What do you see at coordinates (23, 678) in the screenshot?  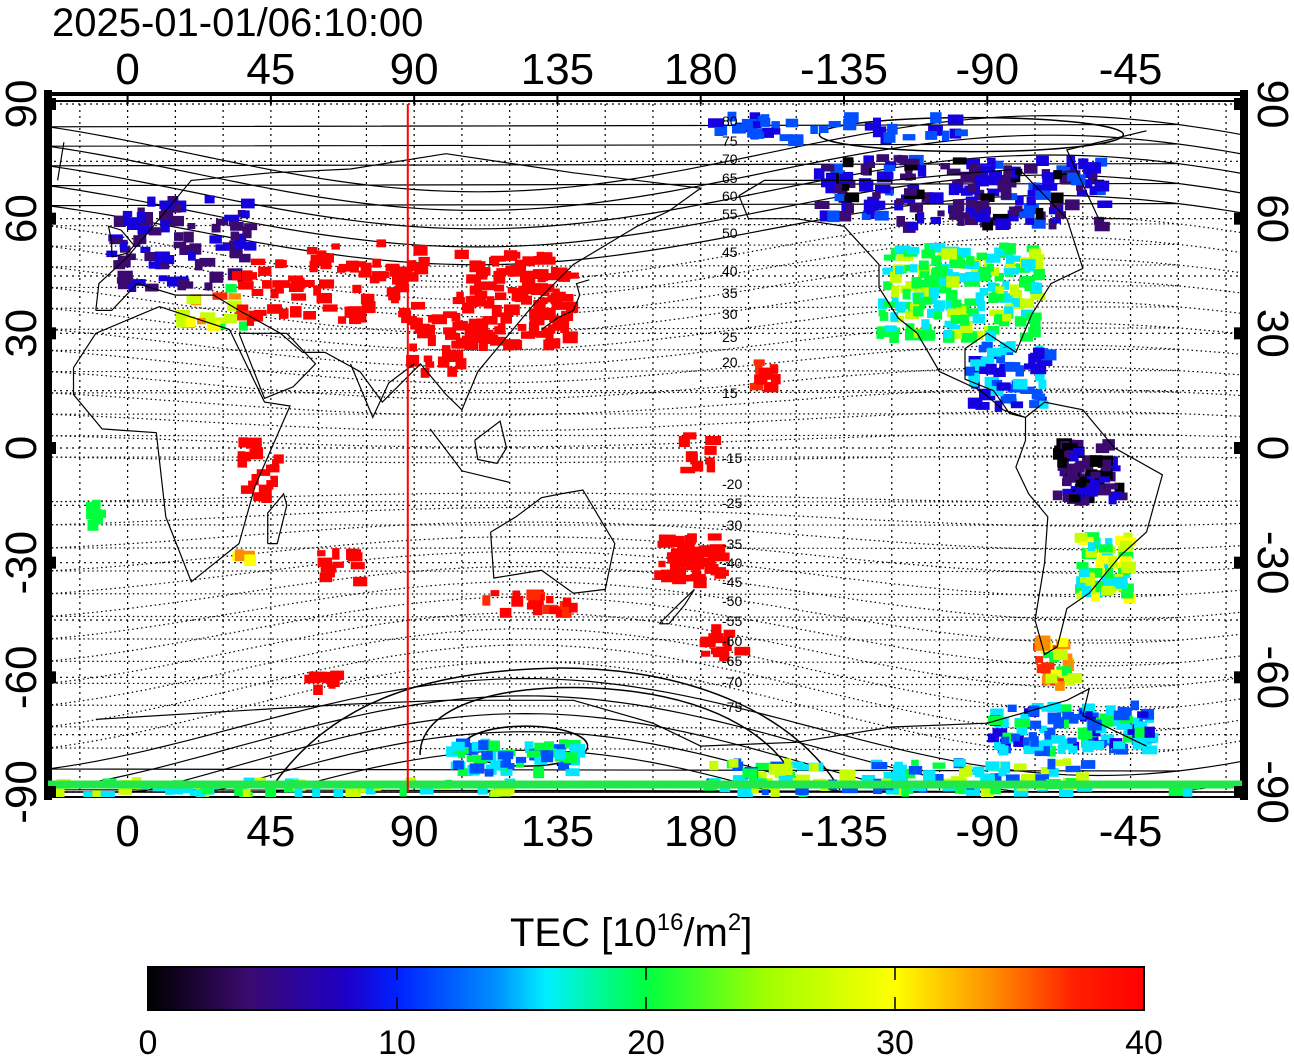 I see `y-tick-label-left: -60` at bounding box center [23, 678].